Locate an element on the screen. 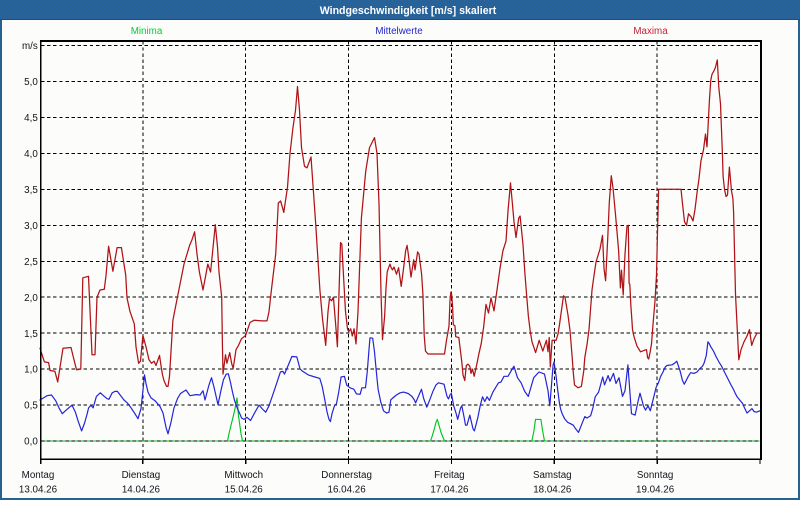 Image resolution: width=800 pixels, height=505 pixels. svg-text:Windgeschwindigkeit [m/s] skal: Windgeschwindigkeit [m/s] skaliert is located at coordinates (408, 11).